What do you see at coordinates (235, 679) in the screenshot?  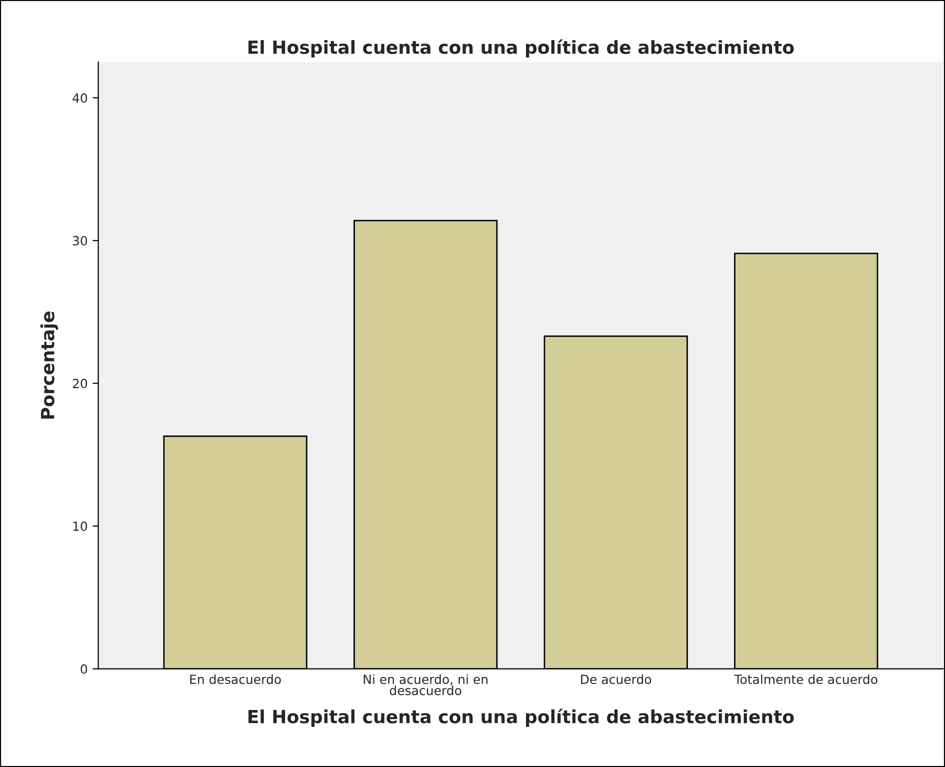 I see `x-tick-label: En desacuerdo` at bounding box center [235, 679].